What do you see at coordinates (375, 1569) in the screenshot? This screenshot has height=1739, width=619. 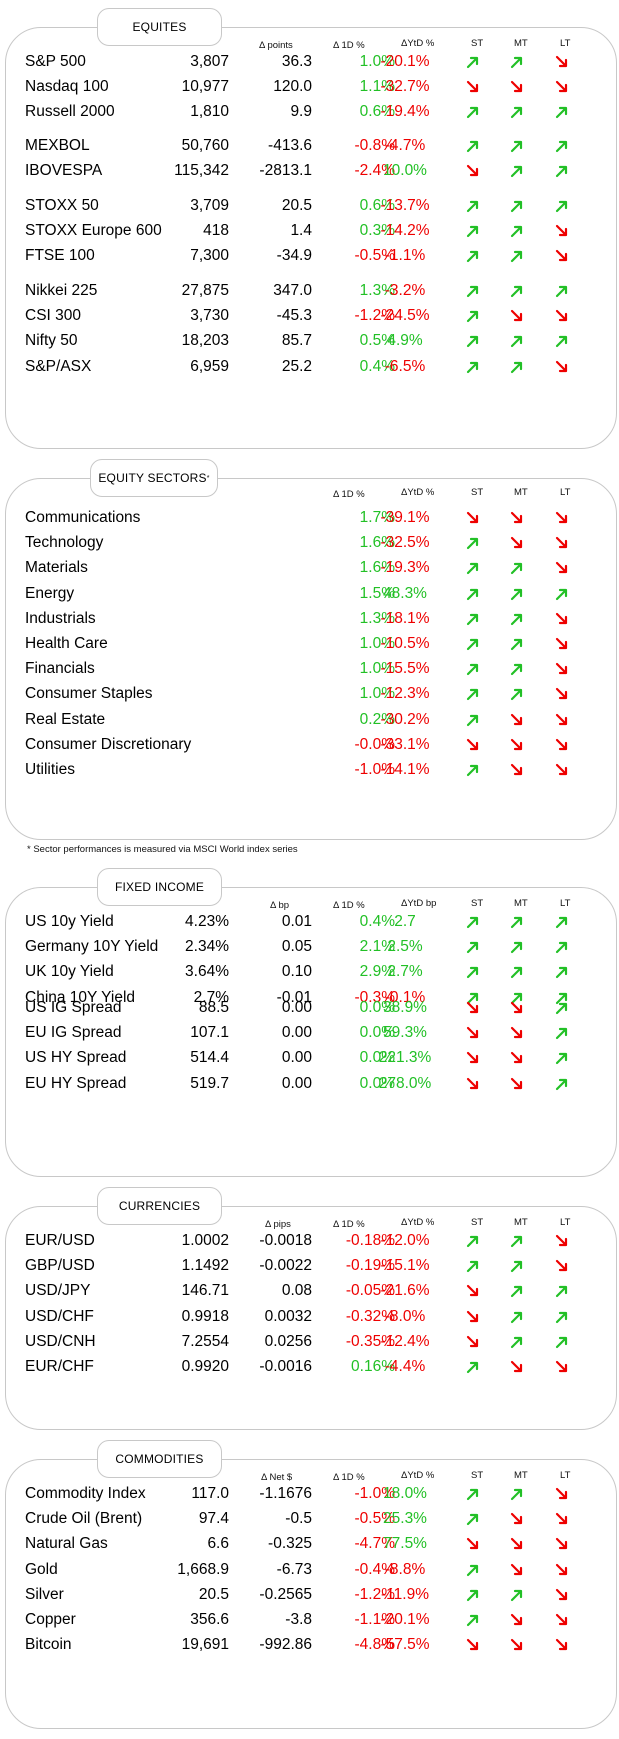 I see `row-1d-change: -0.4%` at bounding box center [375, 1569].